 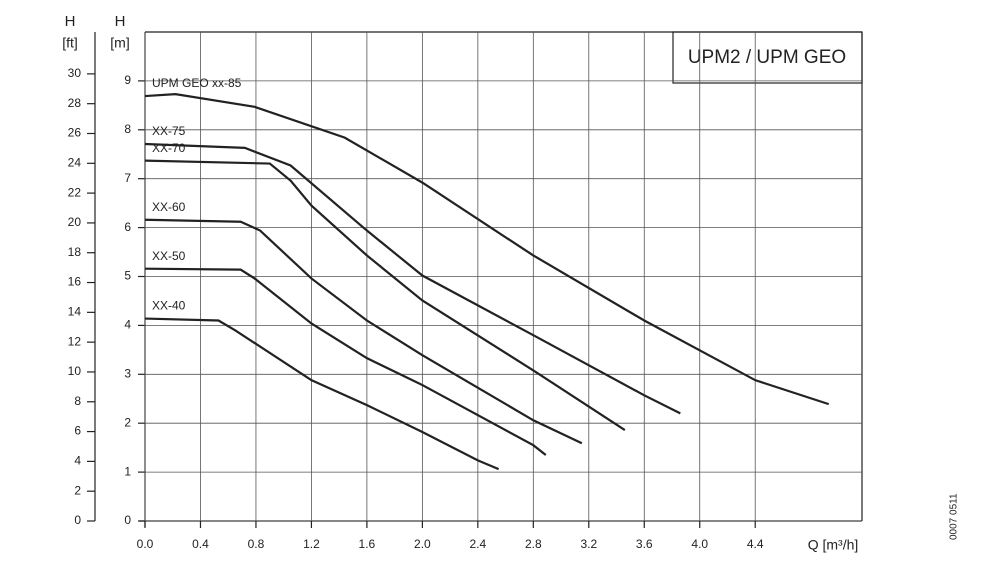 I want to click on x-tick-label: 0.0, so click(x=145, y=544).